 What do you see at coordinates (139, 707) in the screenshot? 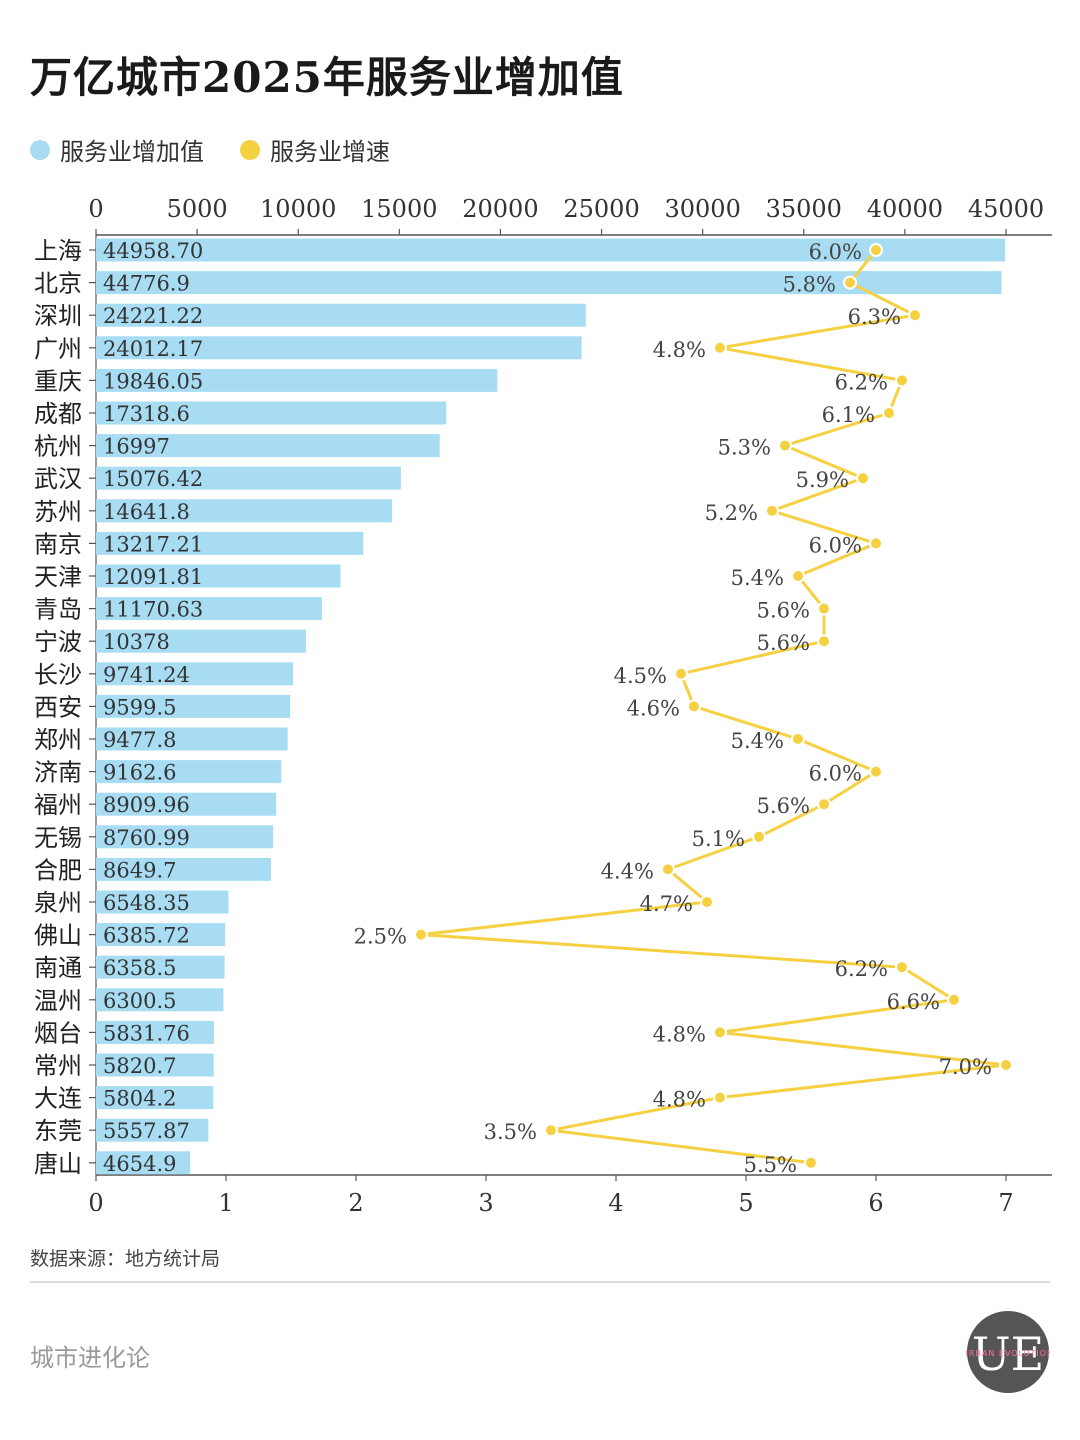
I see `bar-value-label: 9599.5` at bounding box center [139, 707].